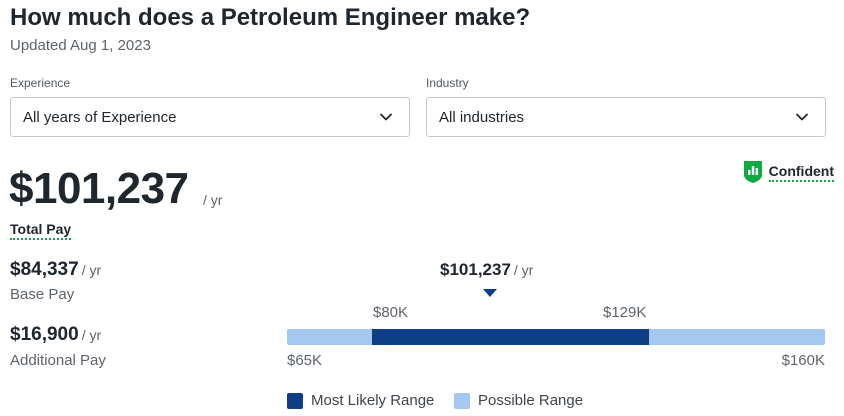 The image size is (844, 416). Describe the element at coordinates (625, 312) in the screenshot. I see `likely-high-label: $129K` at that location.